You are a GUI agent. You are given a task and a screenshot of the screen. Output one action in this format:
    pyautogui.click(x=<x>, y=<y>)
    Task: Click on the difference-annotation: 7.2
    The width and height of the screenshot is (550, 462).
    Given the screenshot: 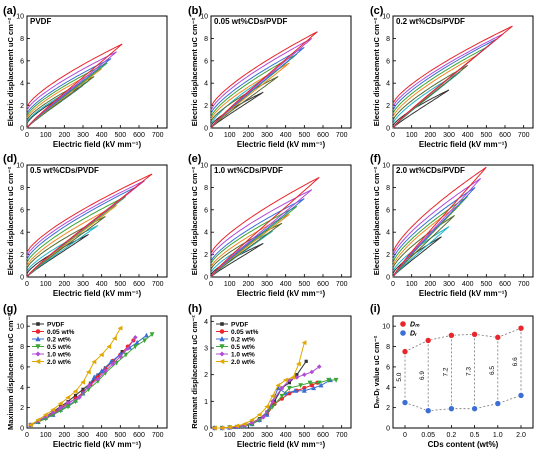 What is the action you would take?
    pyautogui.click(x=445, y=371)
    